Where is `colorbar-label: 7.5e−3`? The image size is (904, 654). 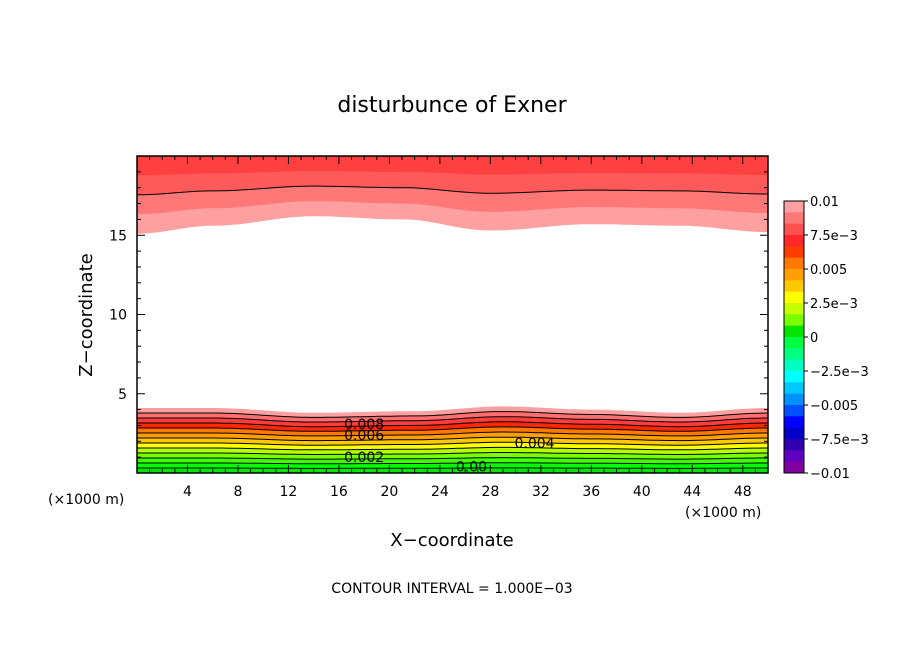 colorbar-label: 7.5e−3 is located at coordinates (834, 236).